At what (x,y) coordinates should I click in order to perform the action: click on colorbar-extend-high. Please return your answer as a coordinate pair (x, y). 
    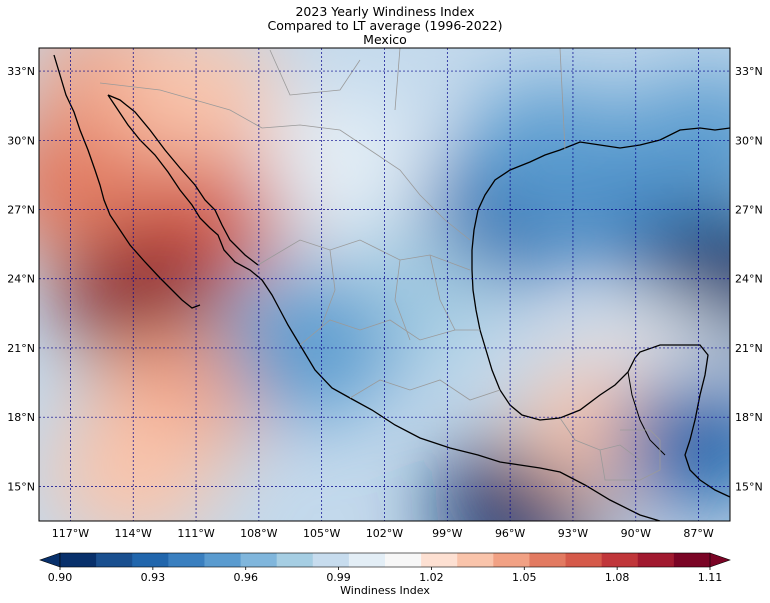
    Looking at the image, I should click on (720, 560).